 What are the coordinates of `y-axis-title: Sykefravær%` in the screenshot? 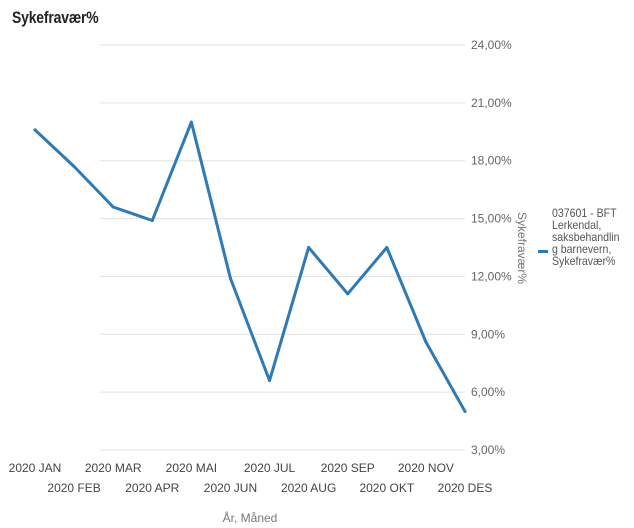 It's located at (522, 248).